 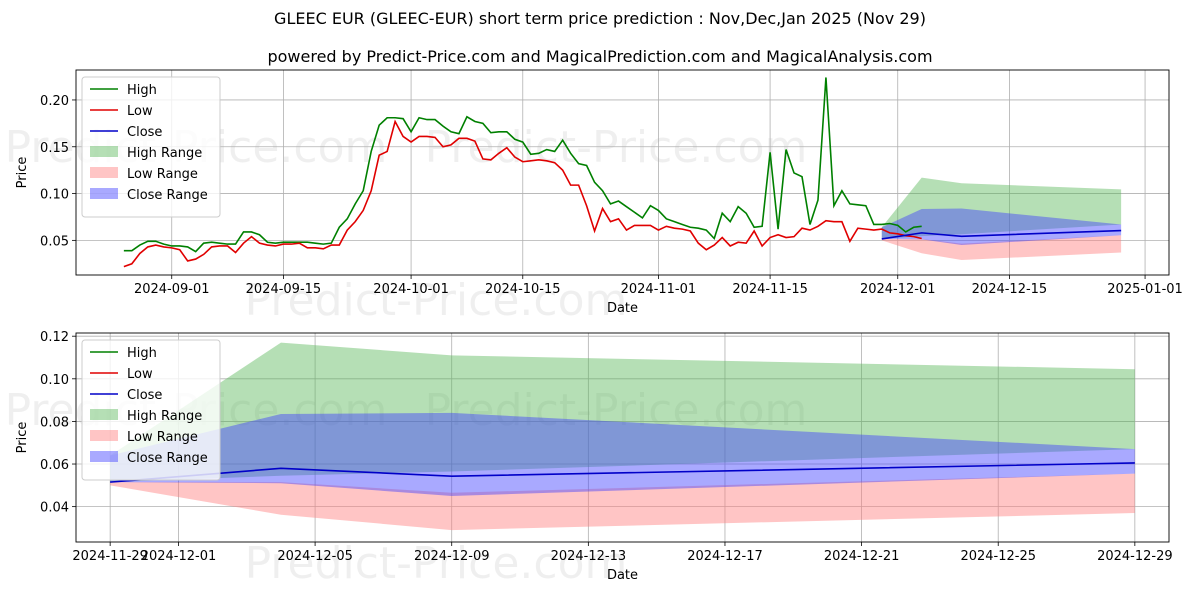 I want to click on top-y-axis-label: Price, so click(x=22, y=173).